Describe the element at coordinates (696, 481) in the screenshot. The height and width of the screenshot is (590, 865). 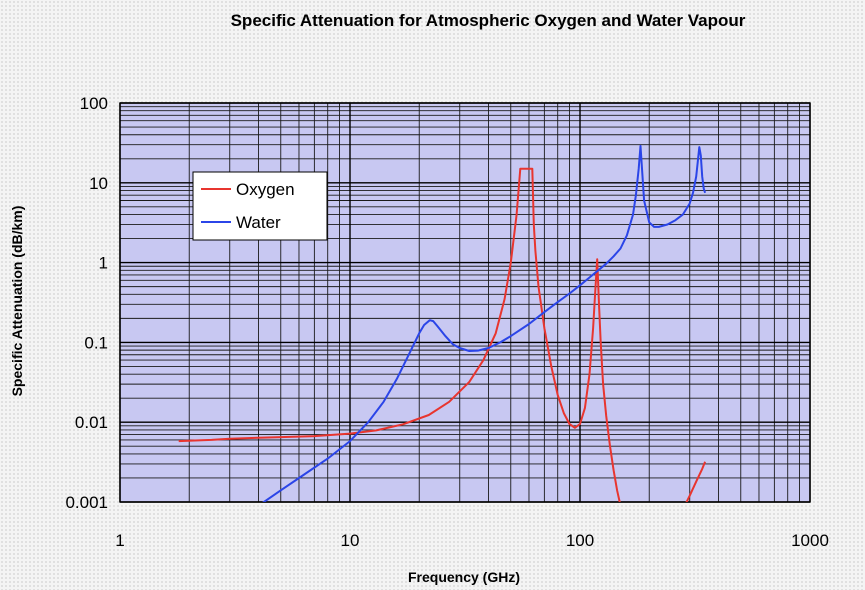
I see `series-line-oxygen` at that location.